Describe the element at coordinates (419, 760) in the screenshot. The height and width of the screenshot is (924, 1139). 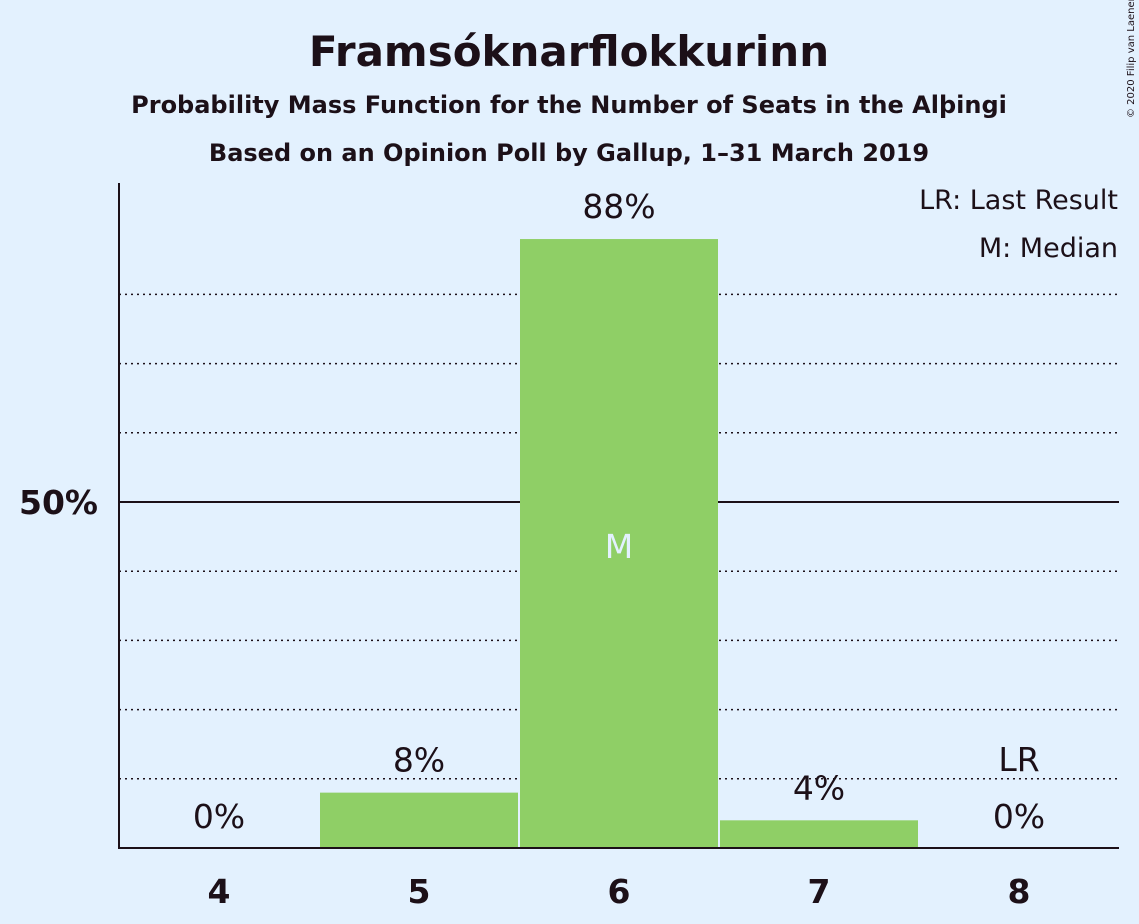
I see `data-label-5: 8%` at that location.